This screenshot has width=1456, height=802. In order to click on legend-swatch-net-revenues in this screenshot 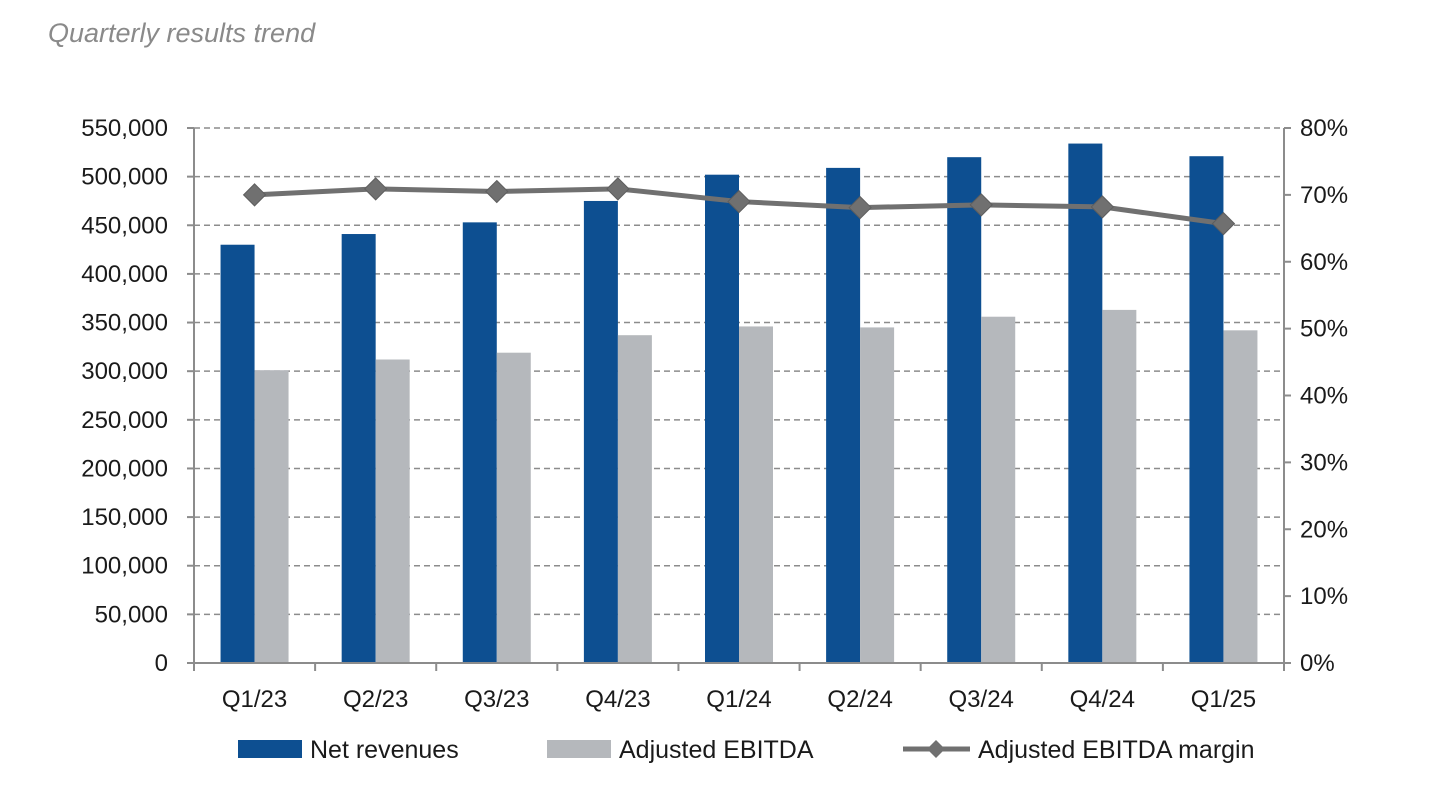, I will do `click(270, 749)`.